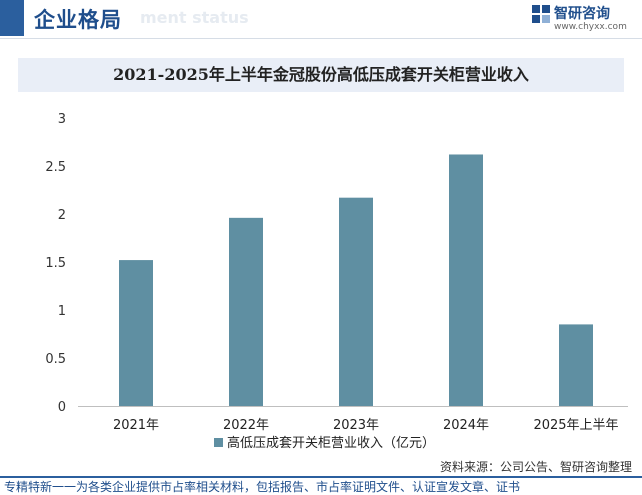  I want to click on x-tick-label: 2025年上半年, so click(575, 425).